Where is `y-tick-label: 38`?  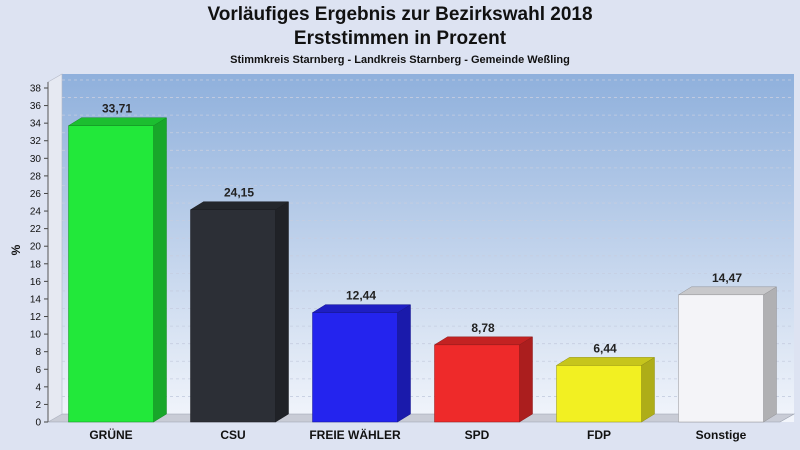 y-tick-label: 38 is located at coordinates (36, 89).